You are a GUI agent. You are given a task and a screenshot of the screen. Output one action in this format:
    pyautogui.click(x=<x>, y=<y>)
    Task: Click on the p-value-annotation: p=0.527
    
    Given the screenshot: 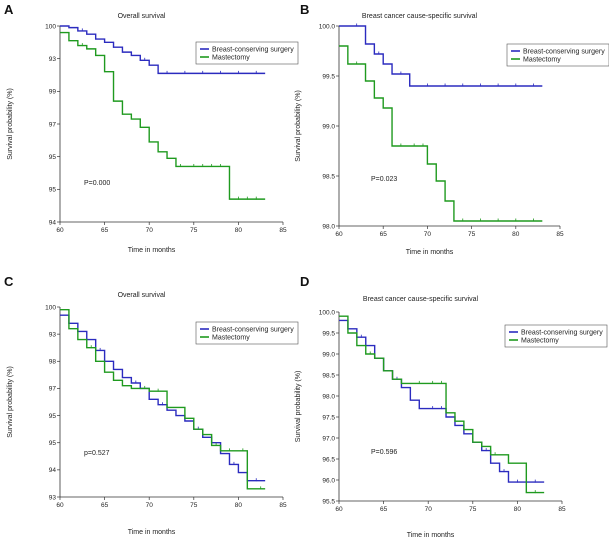 What is the action you would take?
    pyautogui.click(x=97, y=453)
    